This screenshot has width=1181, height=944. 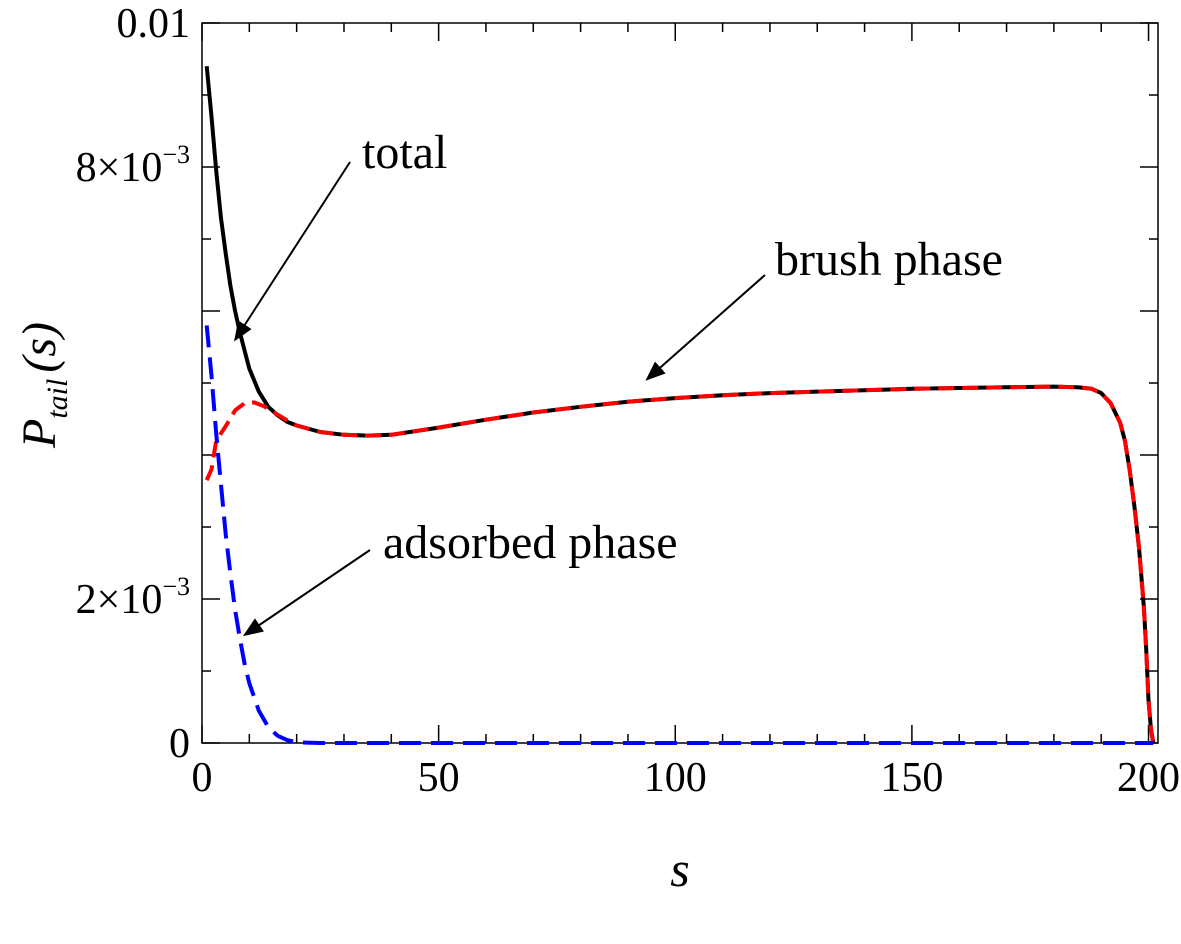 What do you see at coordinates (39, 347) in the screenshot?
I see `y-axis-label-arg: (s)` at bounding box center [39, 347].